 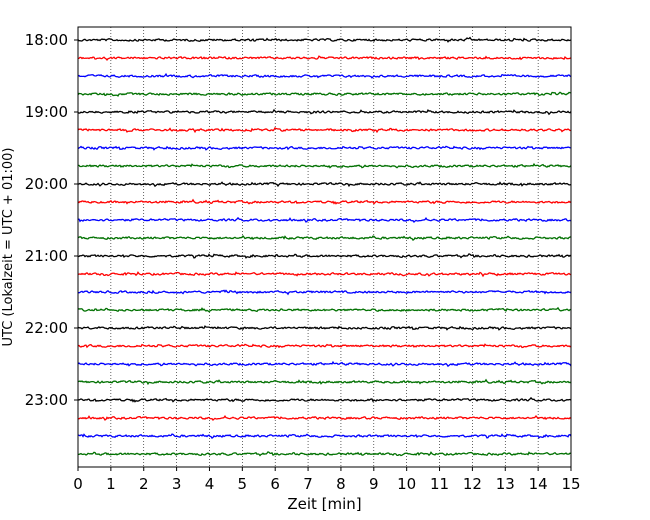 I want to click on x-tick-label: 9, so click(x=374, y=484).